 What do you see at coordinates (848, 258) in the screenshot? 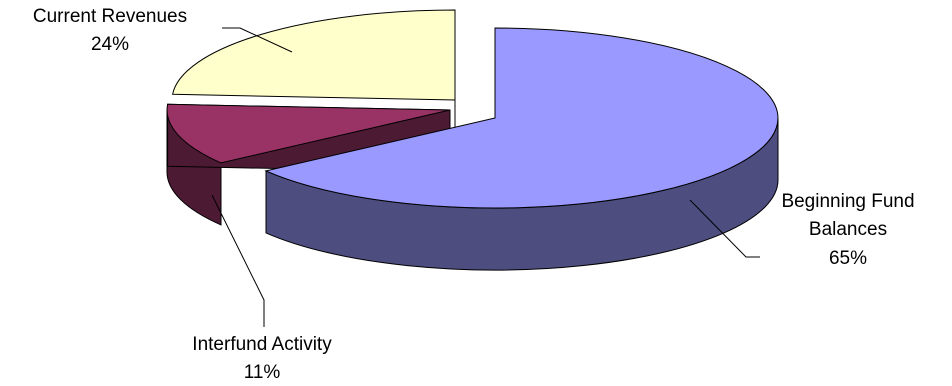
I see `slice-value-beginning-fund: 65%` at bounding box center [848, 258].